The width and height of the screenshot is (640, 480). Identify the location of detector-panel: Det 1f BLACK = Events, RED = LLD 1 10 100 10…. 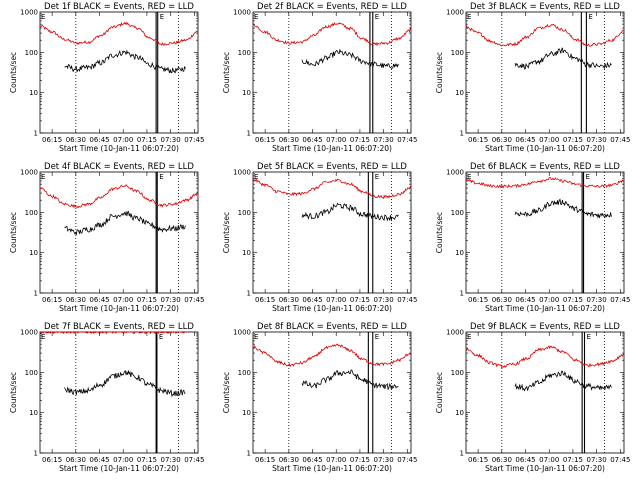
(106, 77).